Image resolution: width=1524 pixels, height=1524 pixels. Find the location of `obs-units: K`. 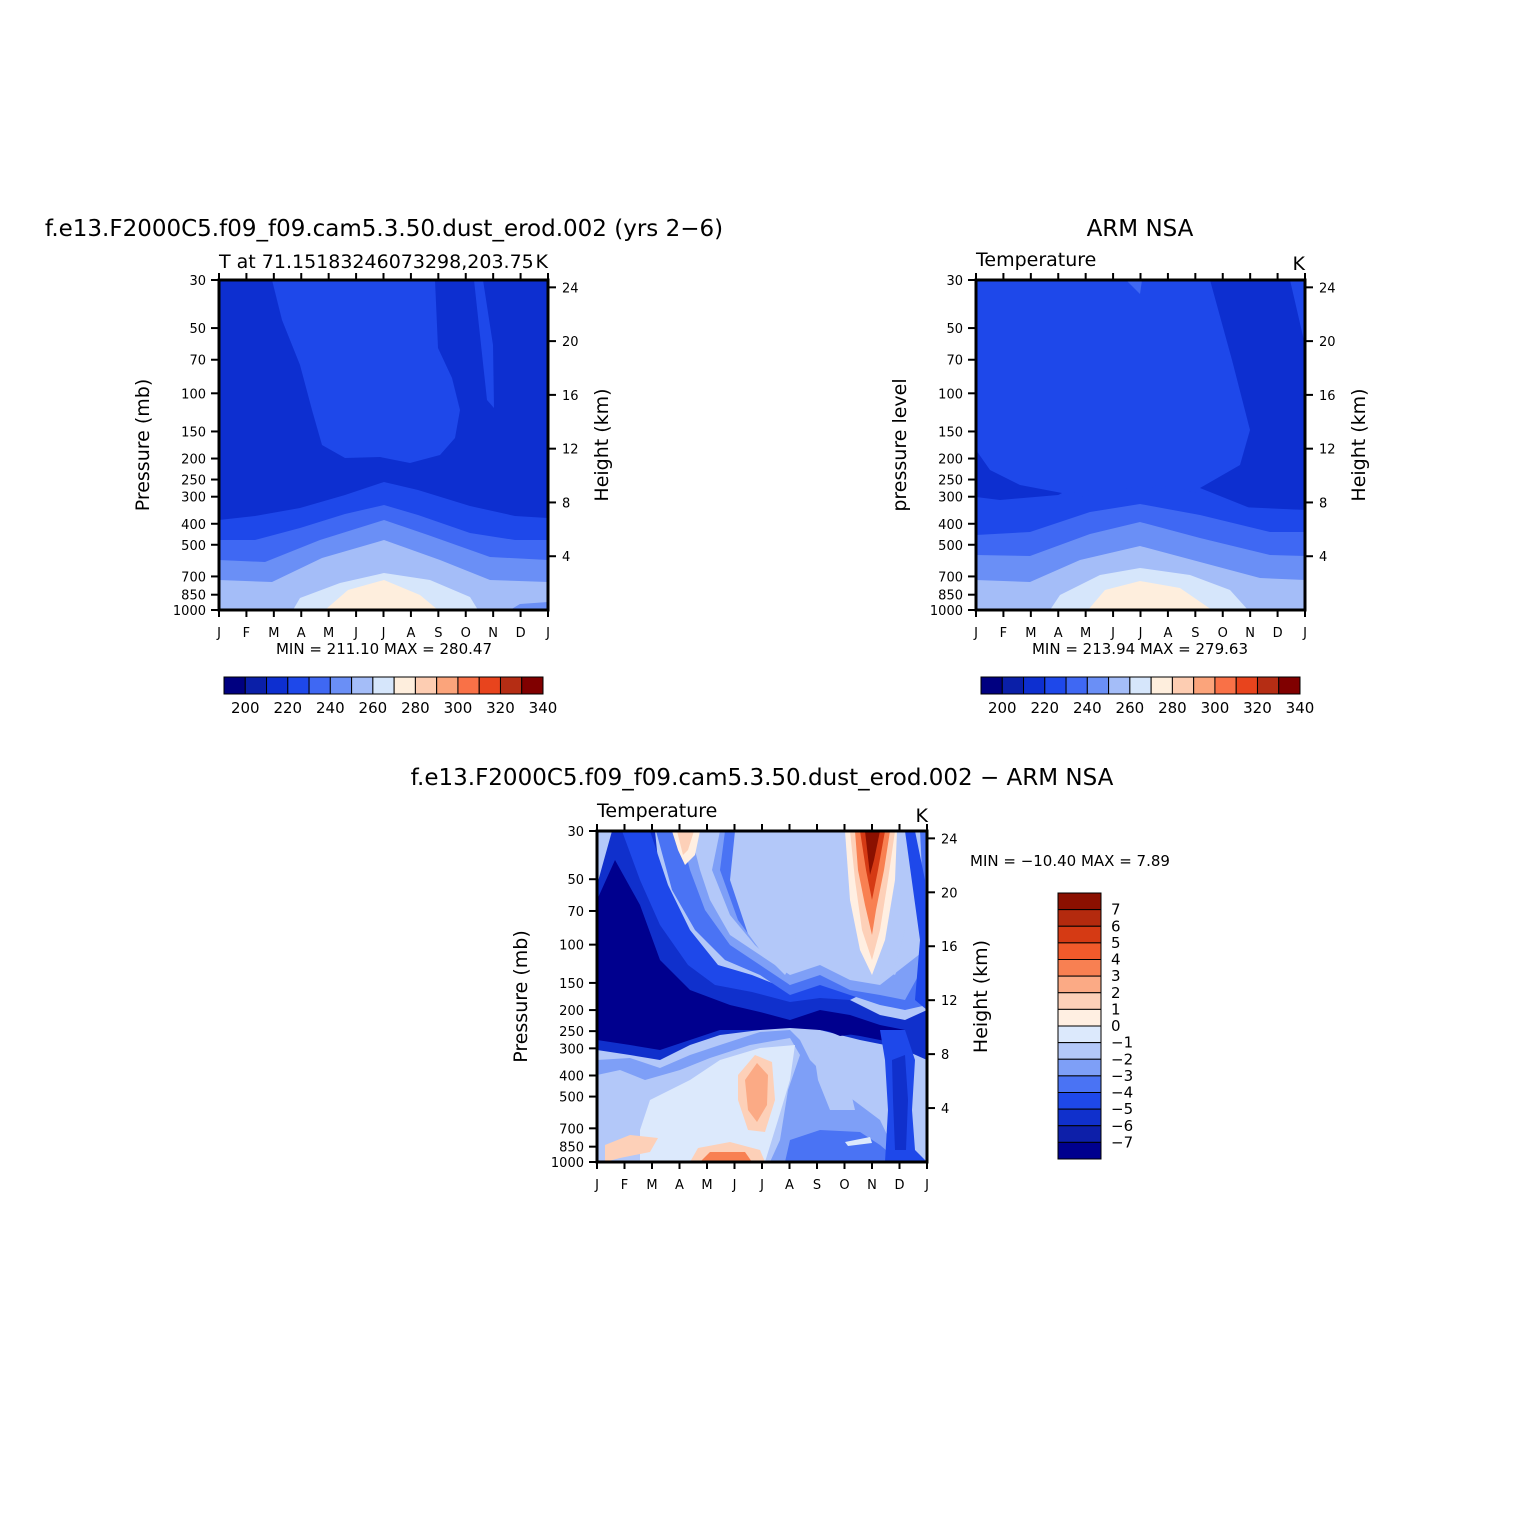

obs-units: K is located at coordinates (1299, 264).